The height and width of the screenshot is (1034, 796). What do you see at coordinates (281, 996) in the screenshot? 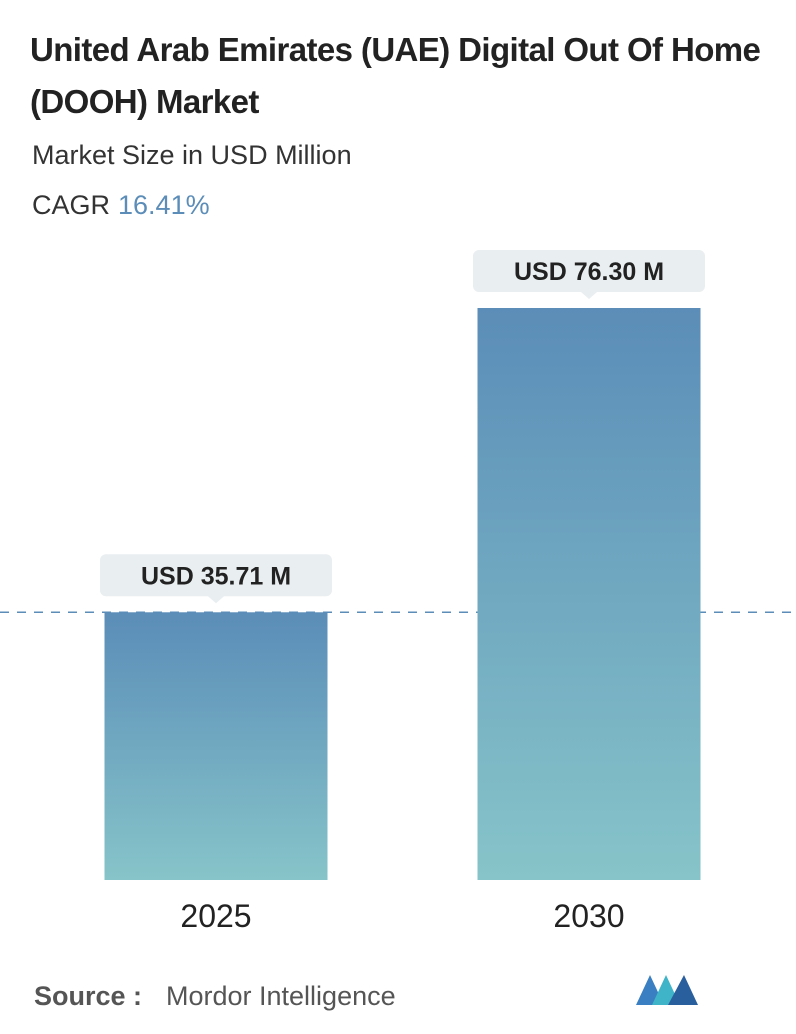
I see `source: Mordor Intelligence` at bounding box center [281, 996].